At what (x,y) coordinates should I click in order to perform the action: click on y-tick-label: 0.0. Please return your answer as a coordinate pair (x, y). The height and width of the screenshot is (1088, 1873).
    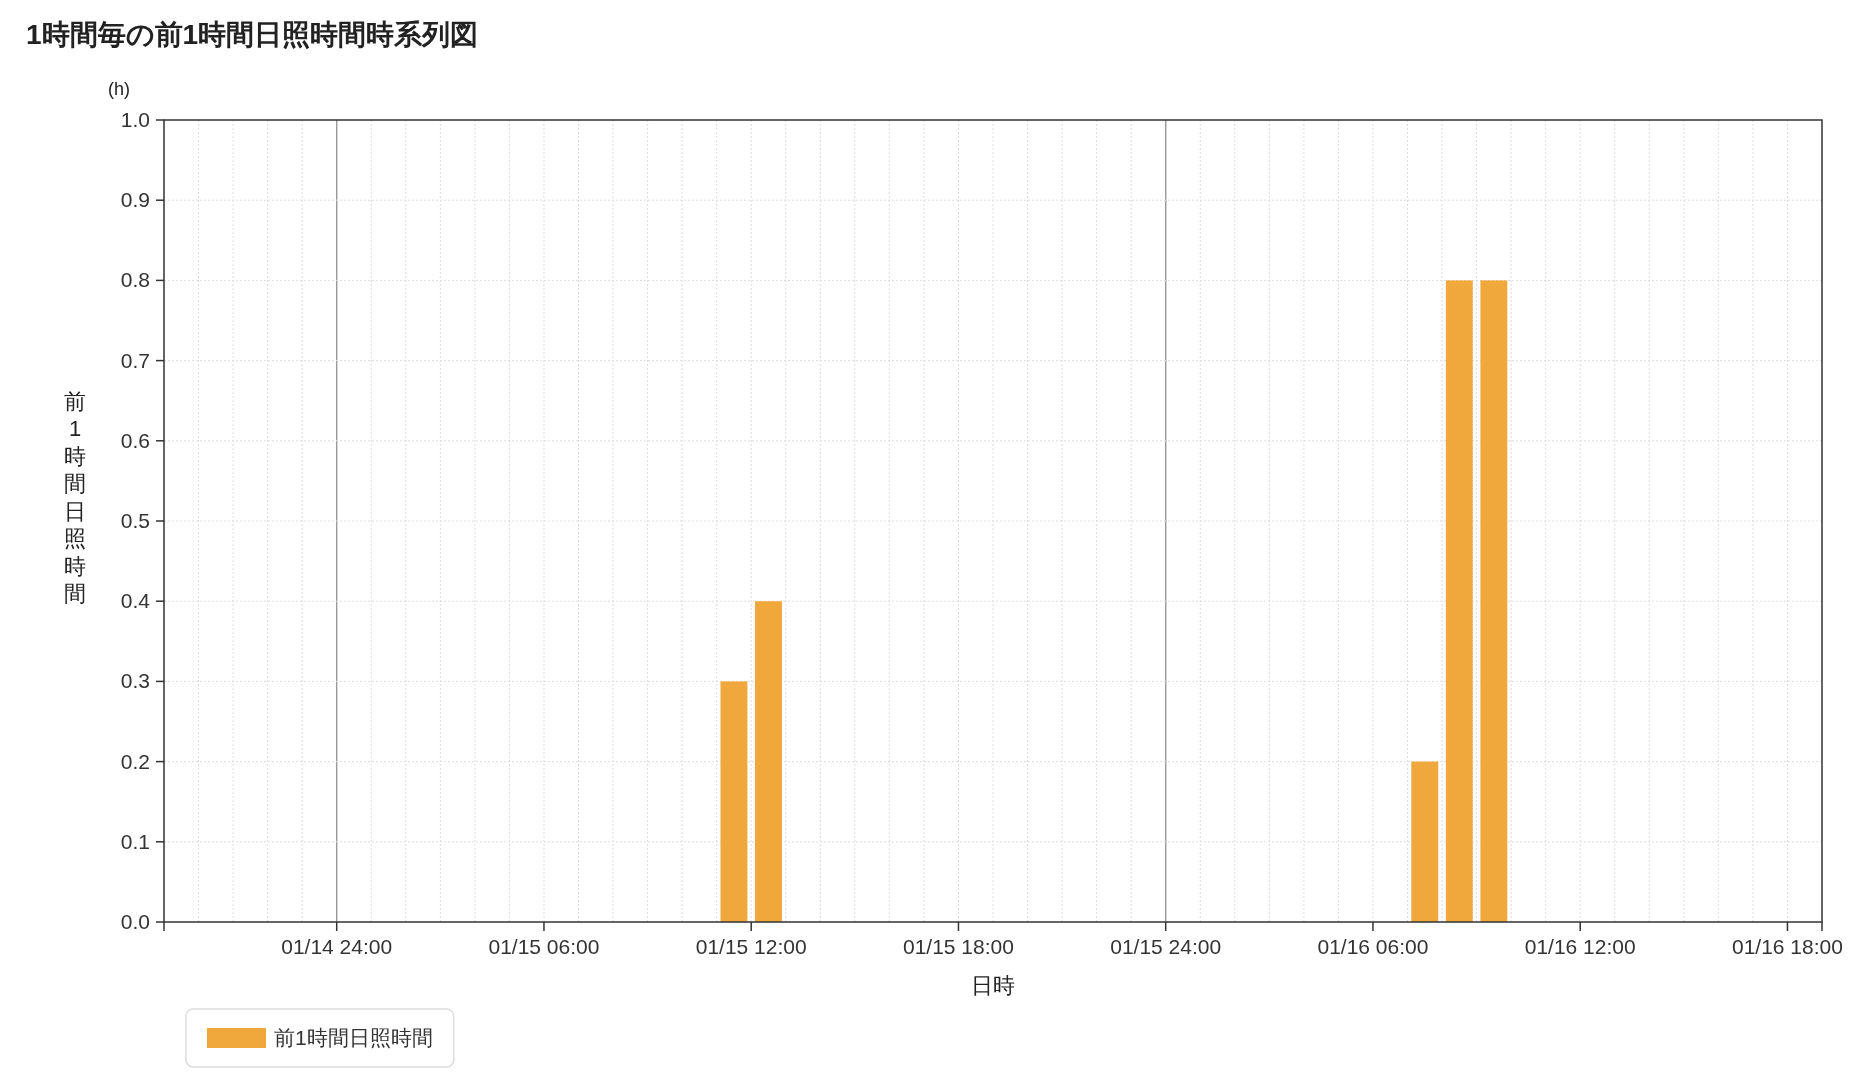
    Looking at the image, I should click on (135, 921).